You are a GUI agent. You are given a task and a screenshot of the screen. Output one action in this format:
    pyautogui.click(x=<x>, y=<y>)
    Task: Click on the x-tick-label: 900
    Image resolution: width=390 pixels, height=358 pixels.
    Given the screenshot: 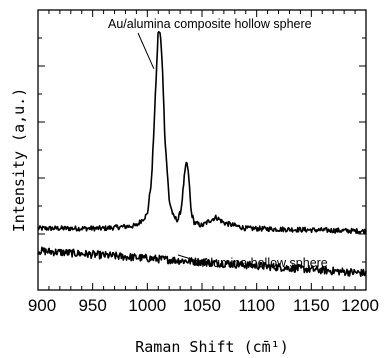 What is the action you would take?
    pyautogui.click(x=42, y=305)
    